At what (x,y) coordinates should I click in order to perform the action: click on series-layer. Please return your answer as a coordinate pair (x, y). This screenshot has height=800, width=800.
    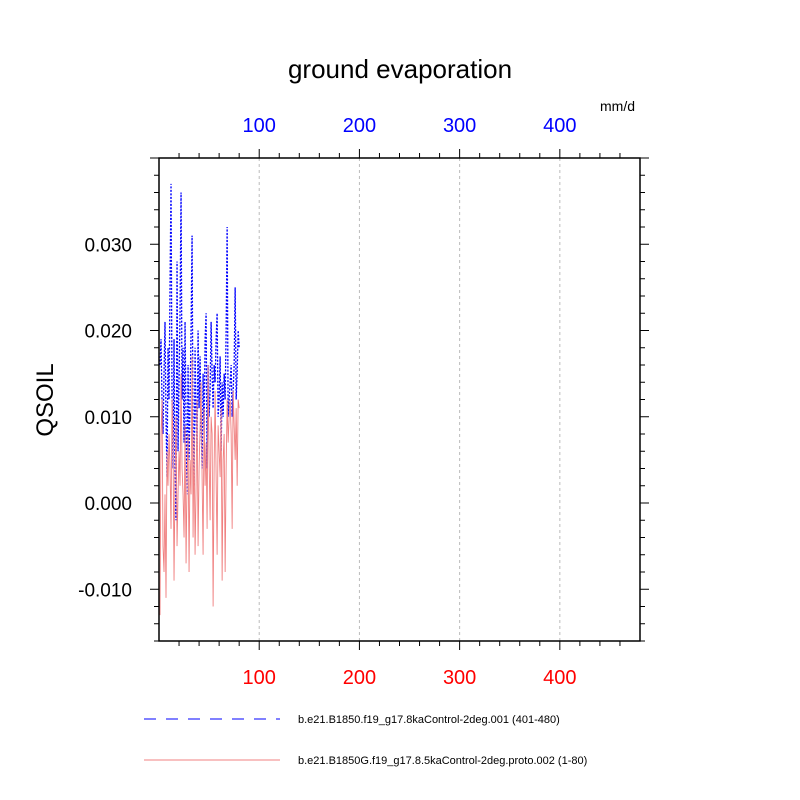
    Looking at the image, I should click on (199, 399).